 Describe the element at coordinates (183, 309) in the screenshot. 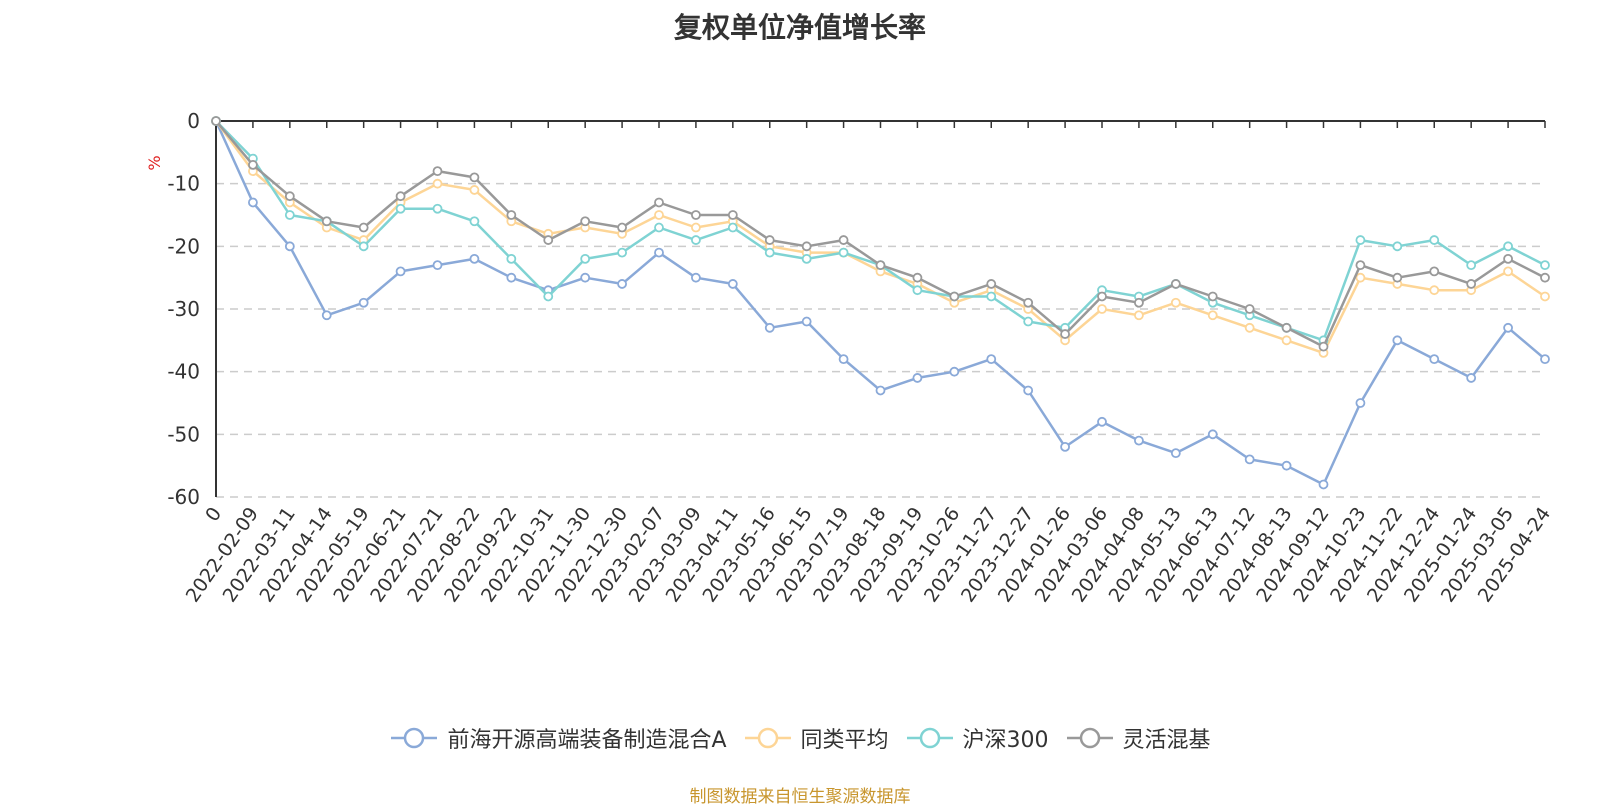

I see `y-tick-label: -30` at that location.